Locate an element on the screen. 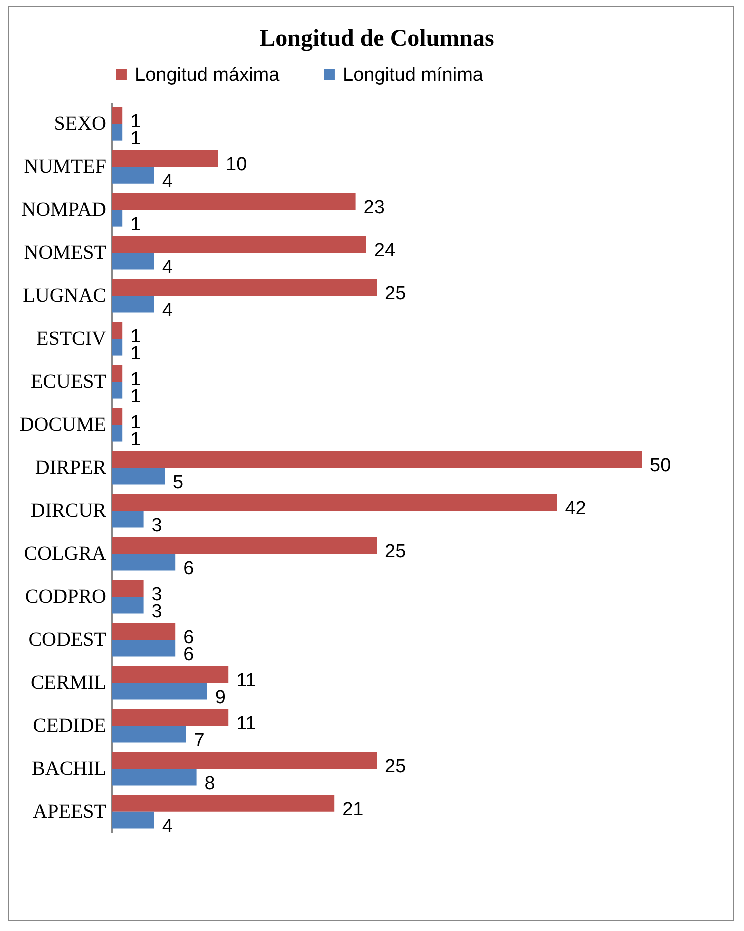 The height and width of the screenshot is (931, 744). data-label: 10 is located at coordinates (237, 165).